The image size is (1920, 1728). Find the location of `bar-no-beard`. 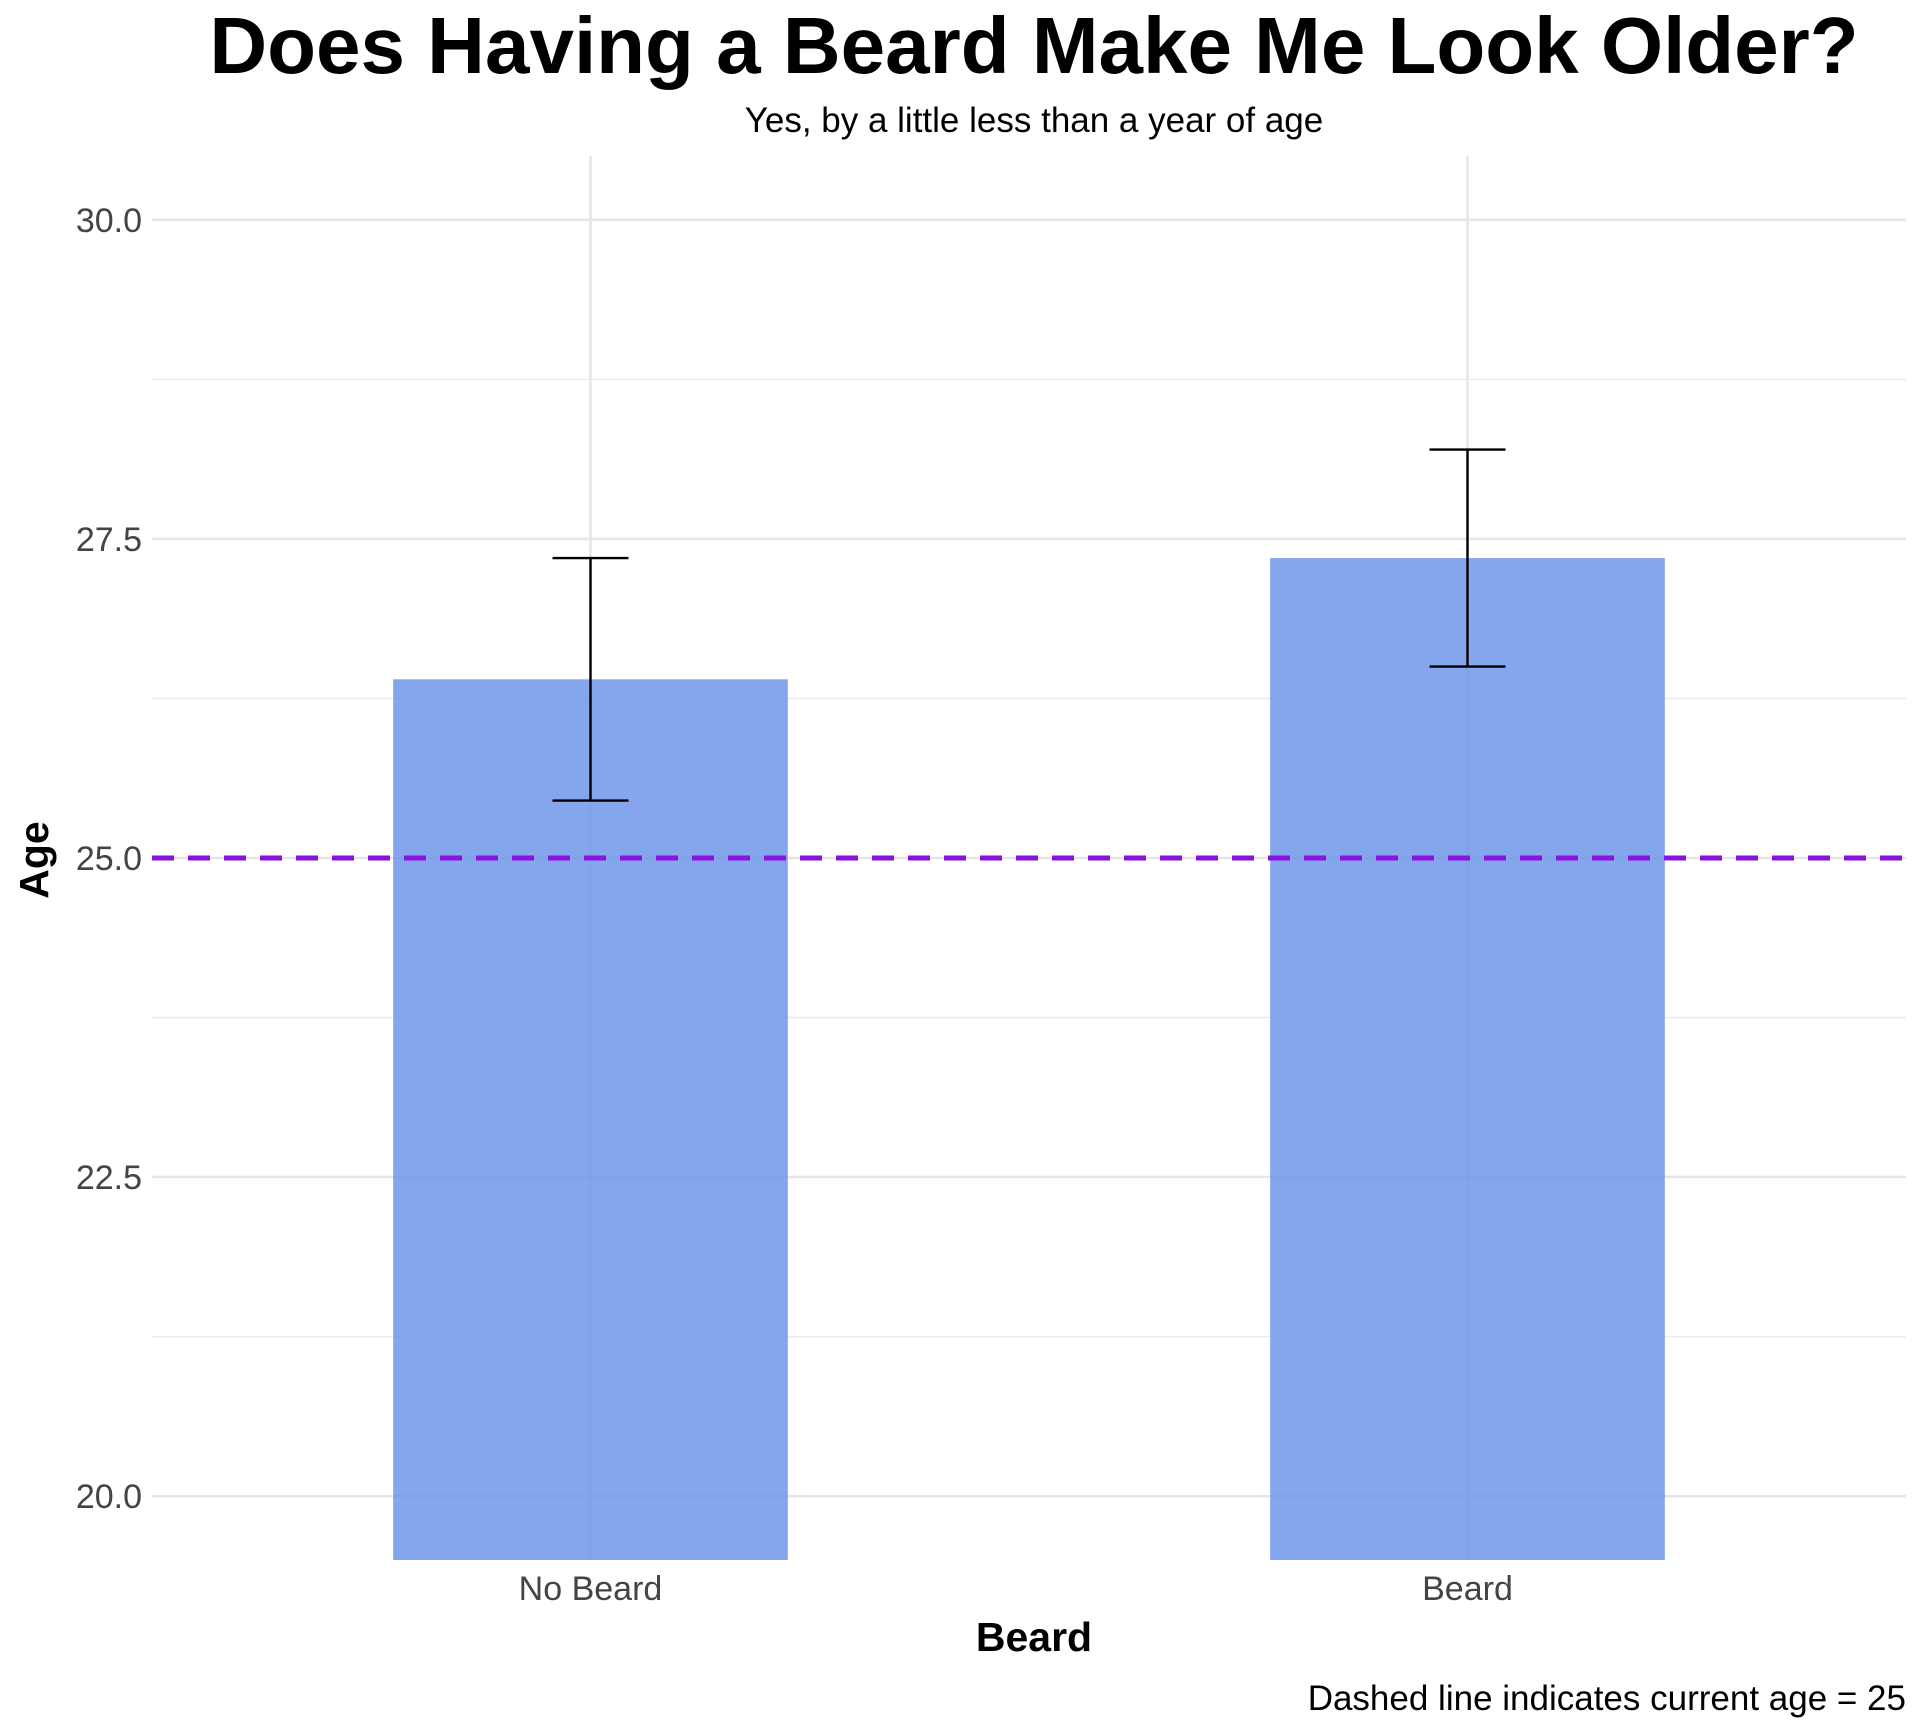

bar-no-beard is located at coordinates (590, 1119).